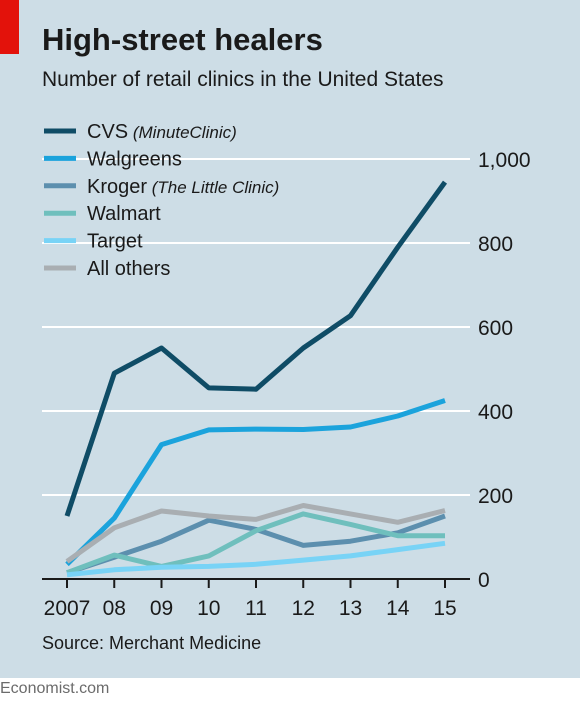 This screenshot has height=706, width=580. What do you see at coordinates (128, 269) in the screenshot?
I see `legend-label: All others` at bounding box center [128, 269].